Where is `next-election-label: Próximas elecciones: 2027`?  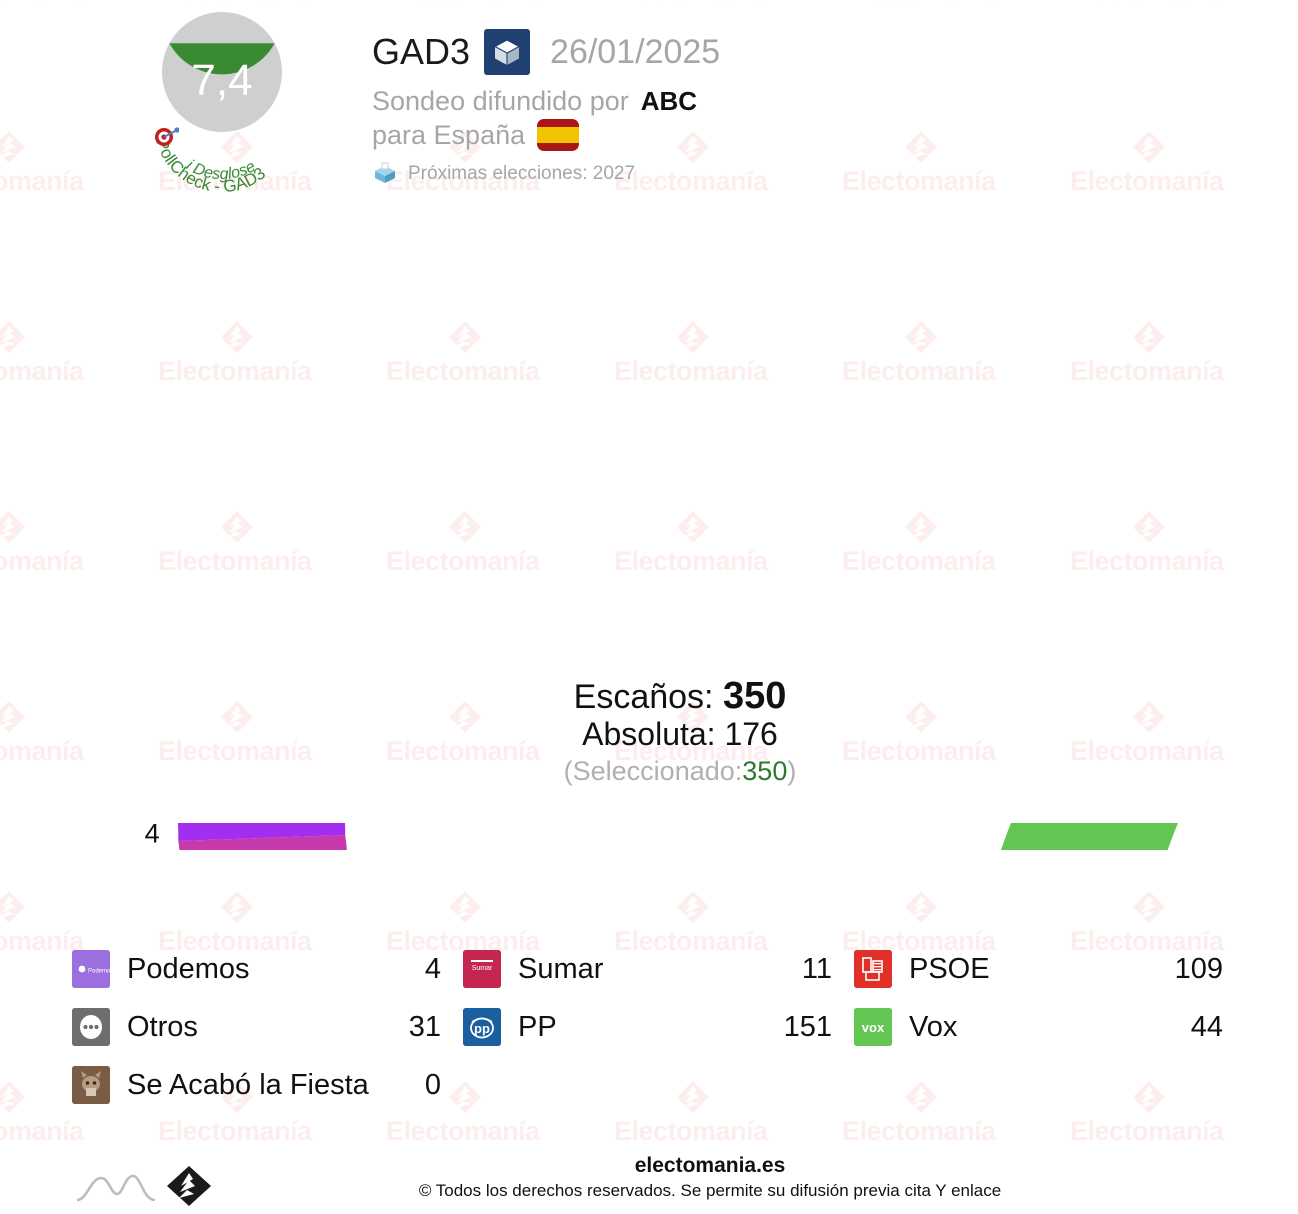 next-election-label: Próximas elecciones: 2027 is located at coordinates (522, 173).